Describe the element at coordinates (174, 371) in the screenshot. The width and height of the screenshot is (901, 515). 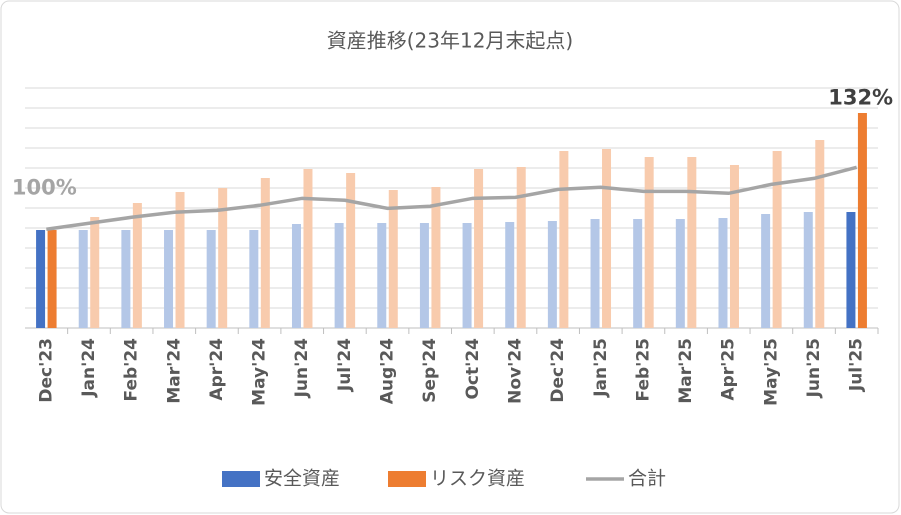
I see `x-tick-label: Mar'24` at that location.